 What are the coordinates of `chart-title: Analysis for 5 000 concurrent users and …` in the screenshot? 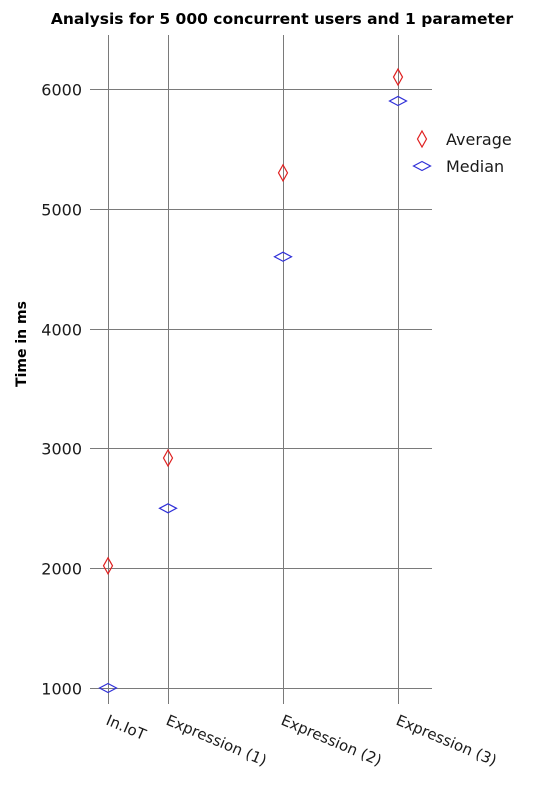 It's located at (282, 19).